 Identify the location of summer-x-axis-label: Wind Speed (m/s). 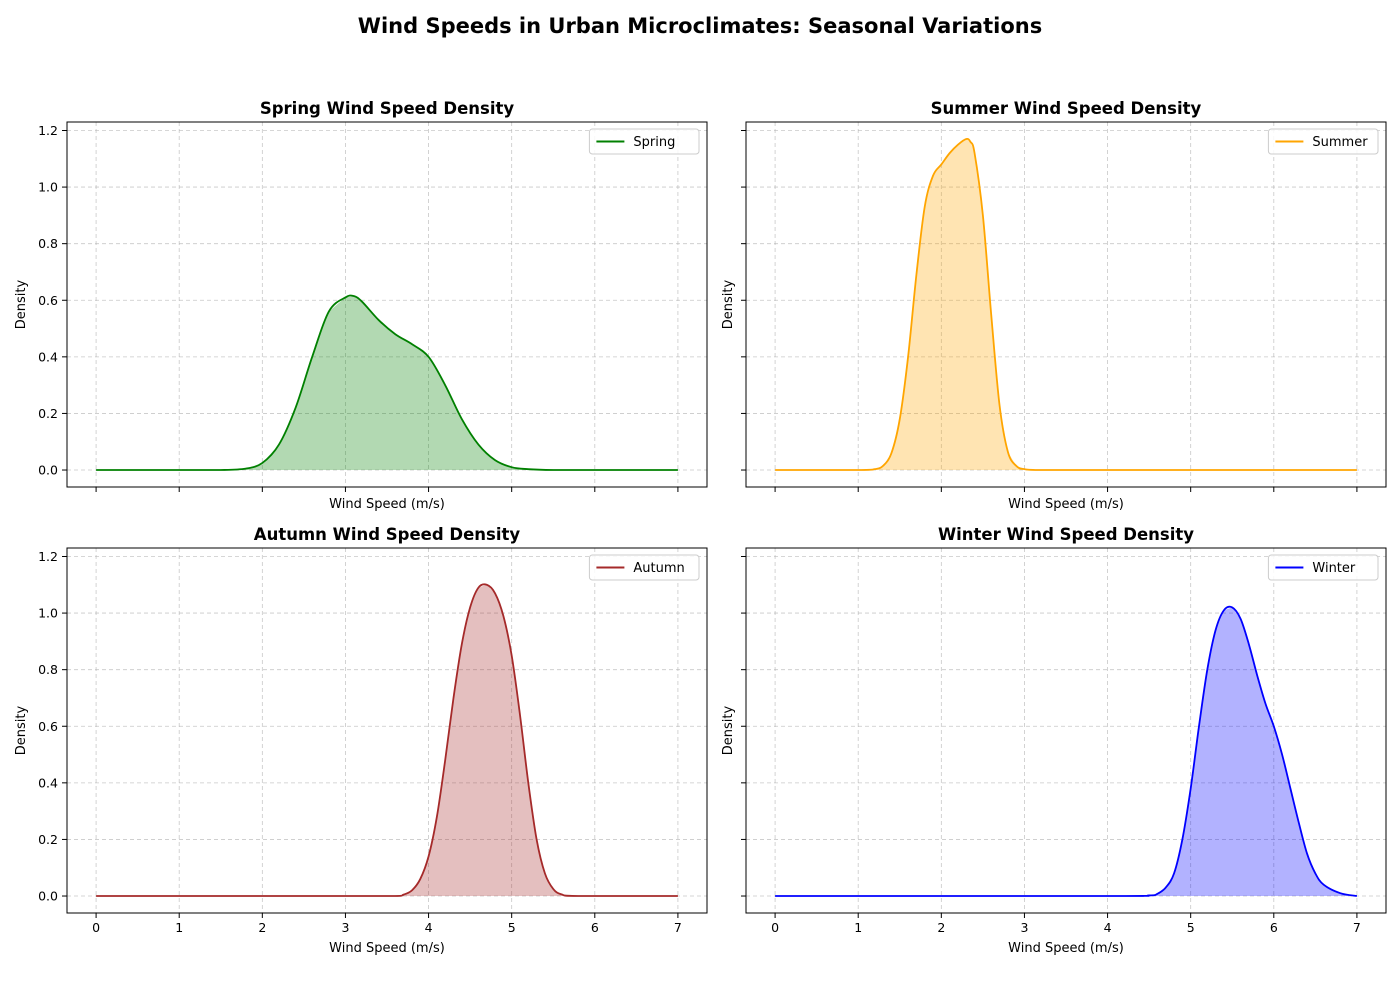
(1066, 504).